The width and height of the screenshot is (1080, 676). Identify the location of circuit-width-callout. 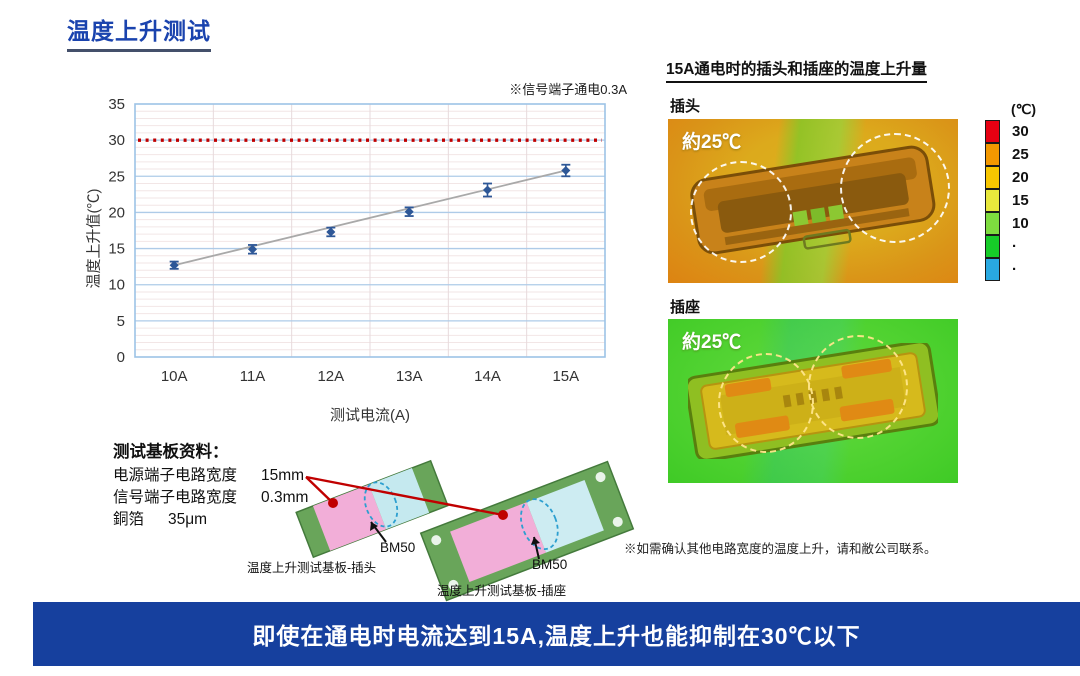
(406, 497).